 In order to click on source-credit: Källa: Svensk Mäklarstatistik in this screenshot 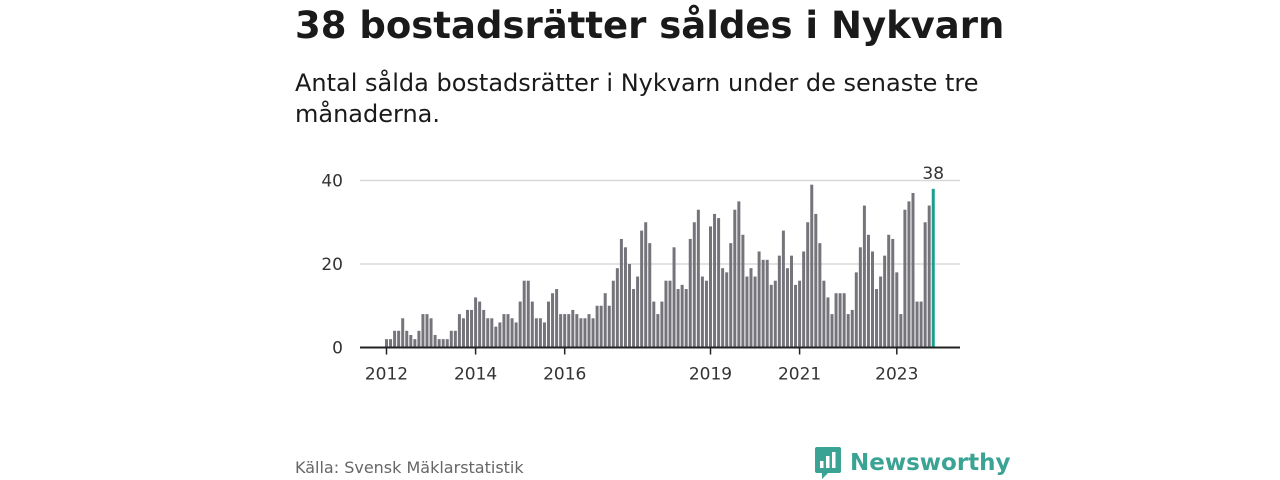, I will do `click(409, 467)`.